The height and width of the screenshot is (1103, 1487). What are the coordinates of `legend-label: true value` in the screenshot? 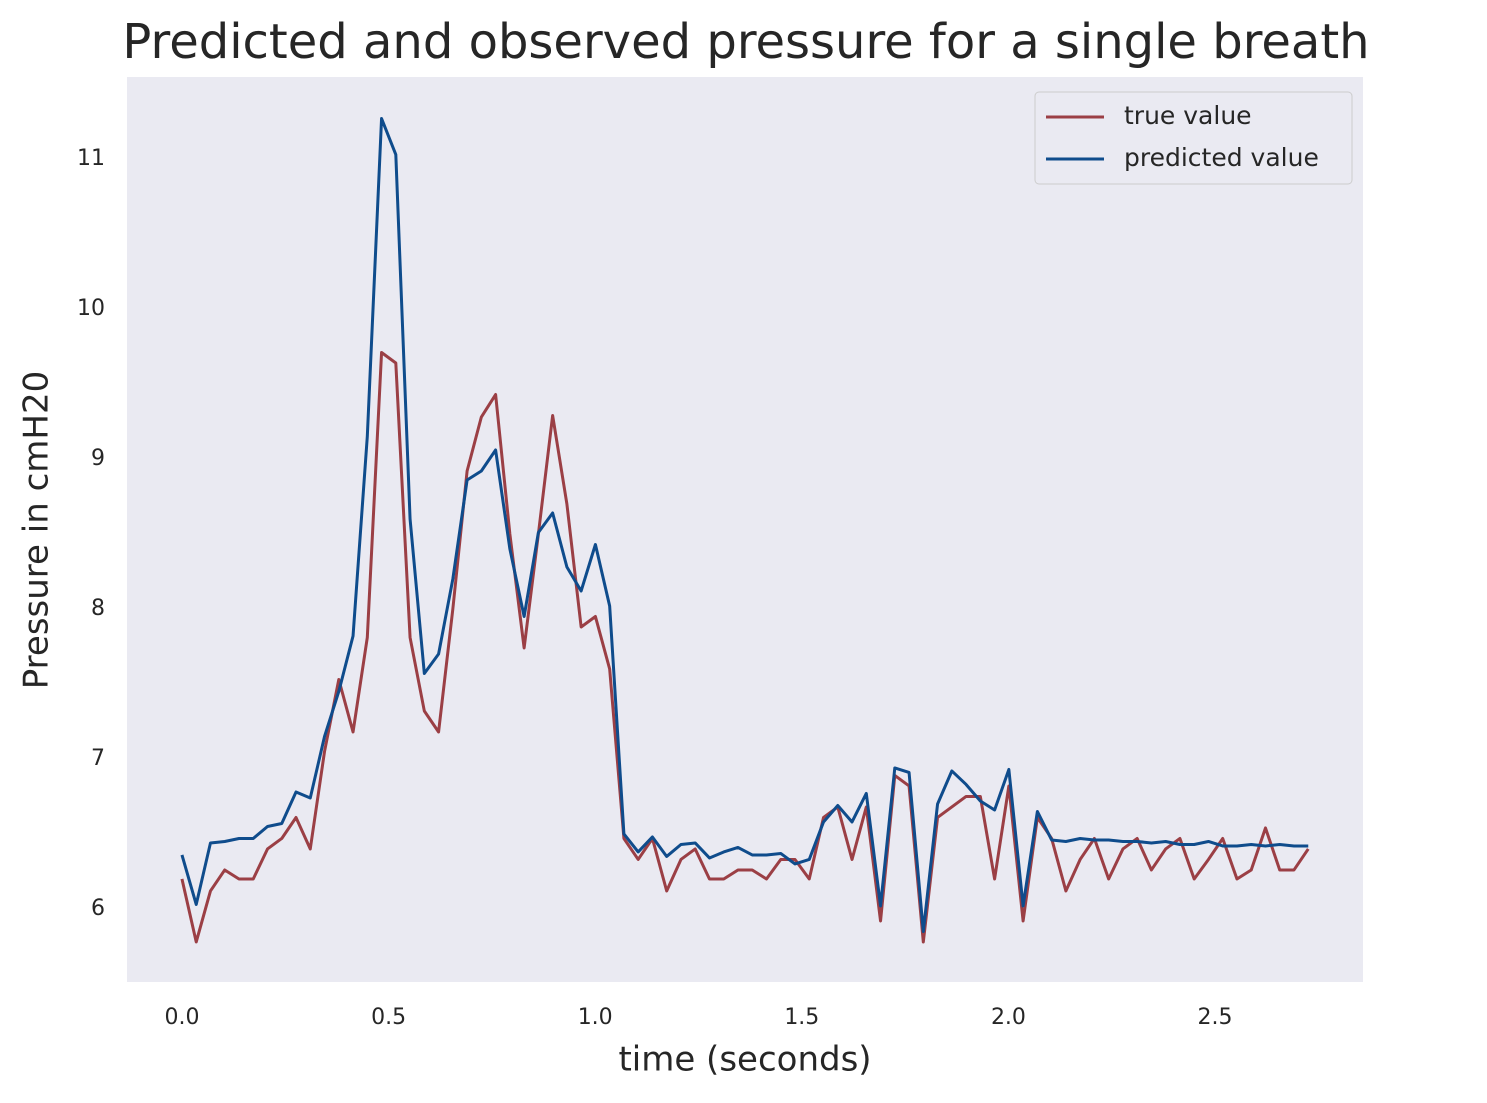 It's located at (1188, 115).